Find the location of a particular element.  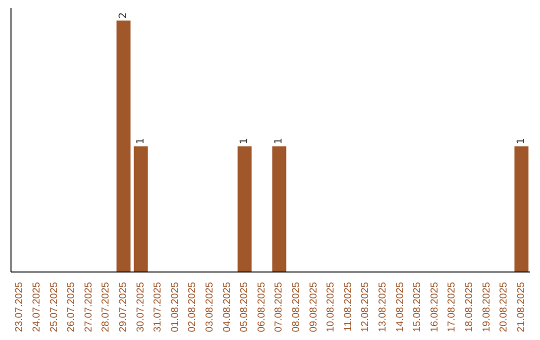

x-tick-label: 21.08.2025 is located at coordinates (521, 307).